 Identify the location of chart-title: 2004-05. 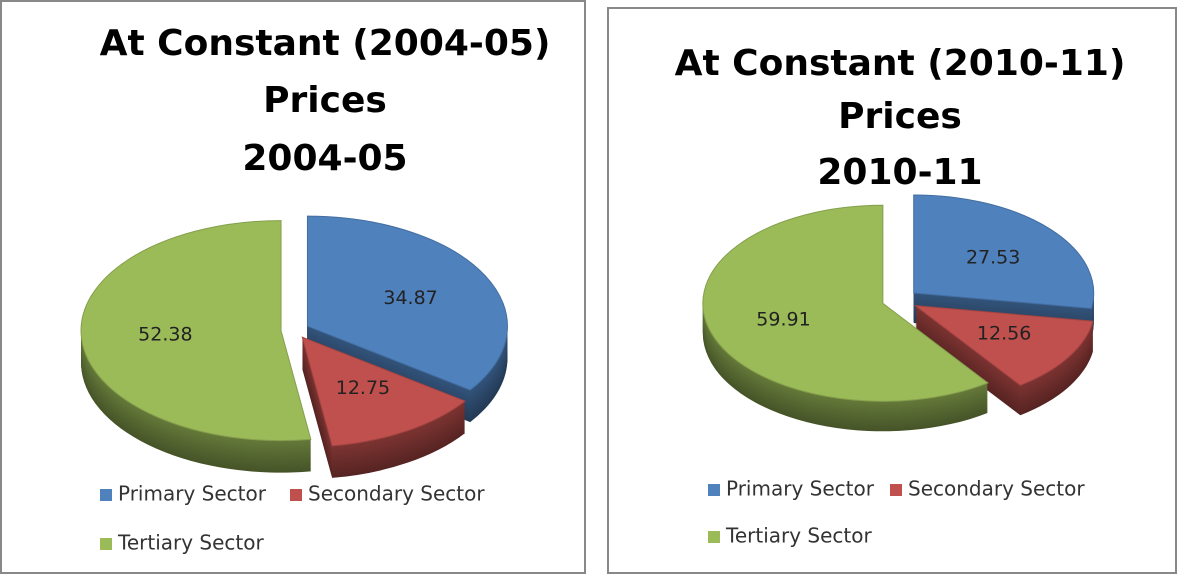
(324, 158).